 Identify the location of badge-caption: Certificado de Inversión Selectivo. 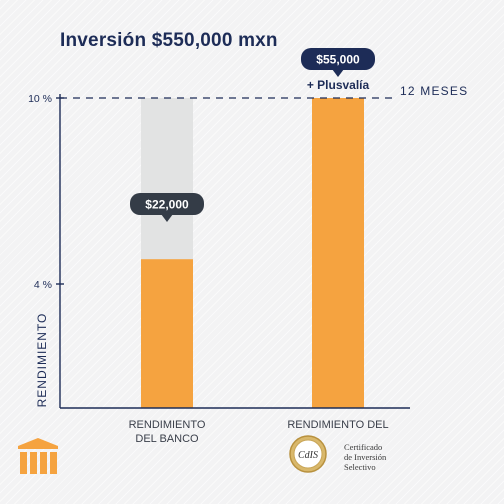
(365, 457).